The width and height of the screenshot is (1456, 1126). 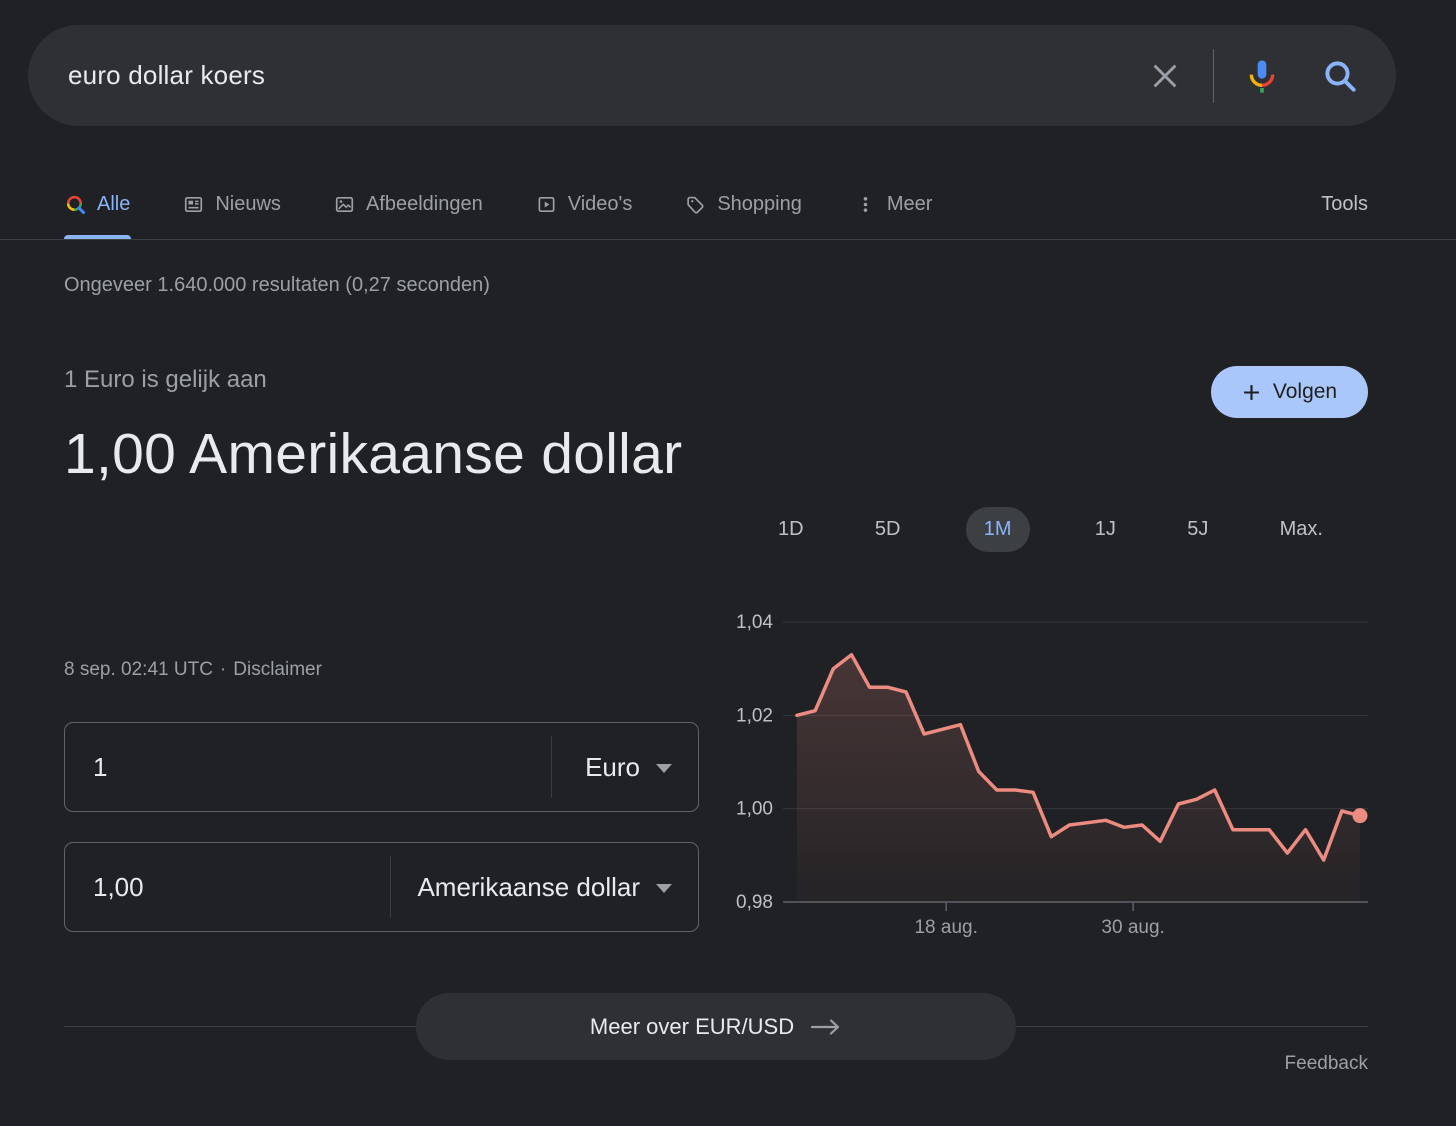 I want to click on tab-videos: Video's, so click(x=584, y=204).